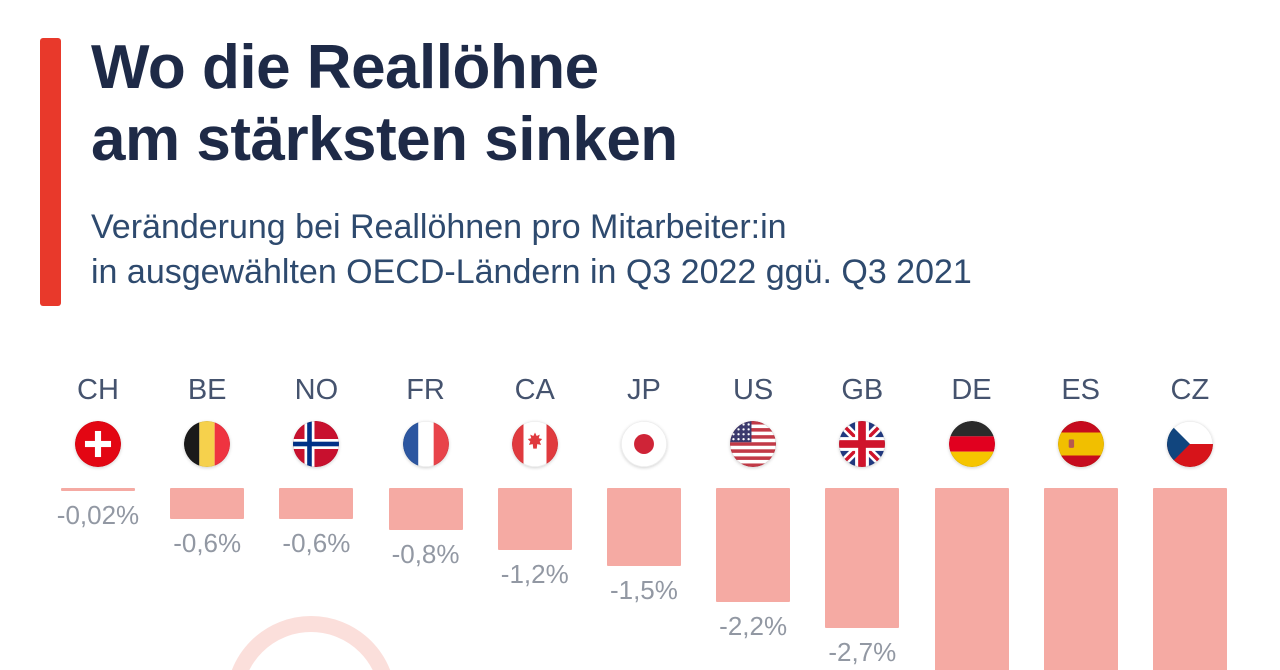  I want to click on chart-column-ch: CH -0,02%, so click(98, 521).